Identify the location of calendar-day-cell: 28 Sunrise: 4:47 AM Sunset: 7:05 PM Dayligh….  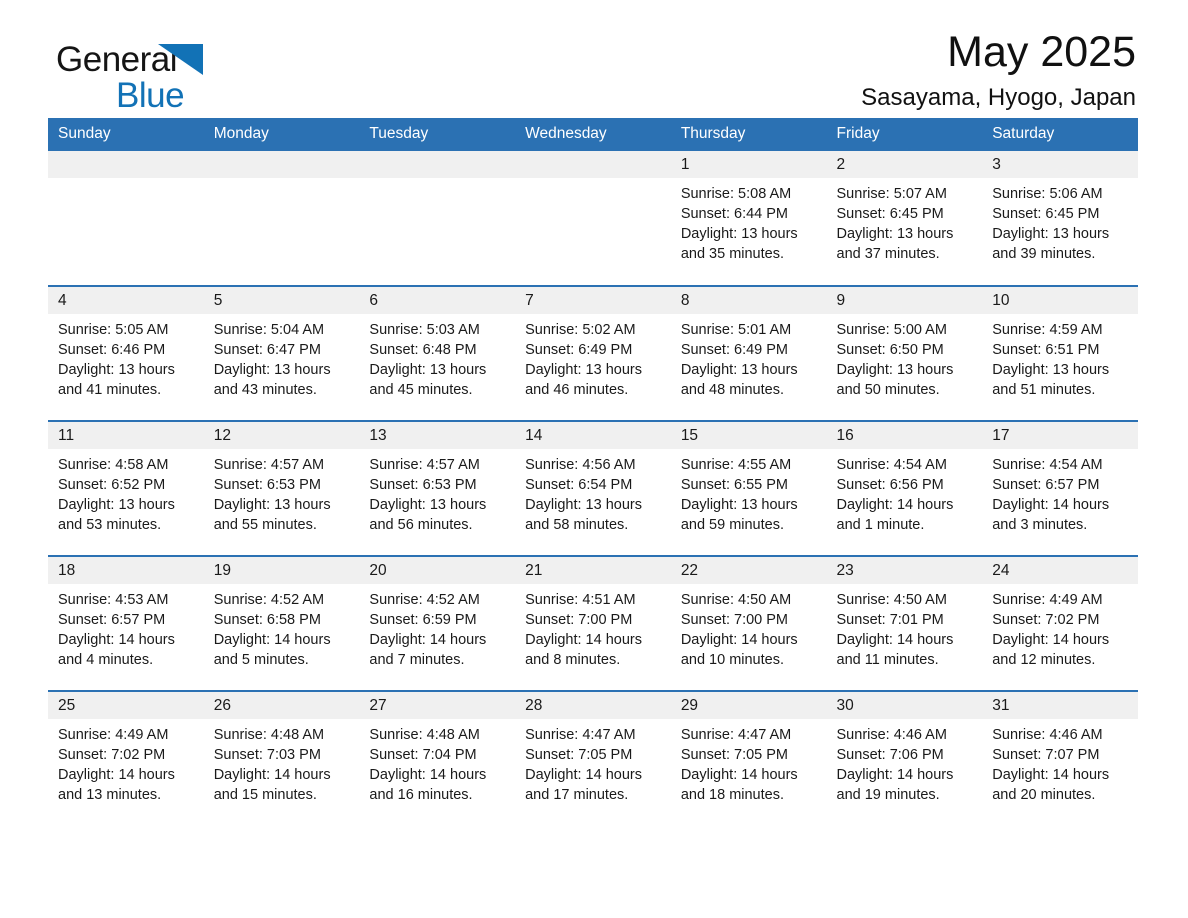
(593, 758).